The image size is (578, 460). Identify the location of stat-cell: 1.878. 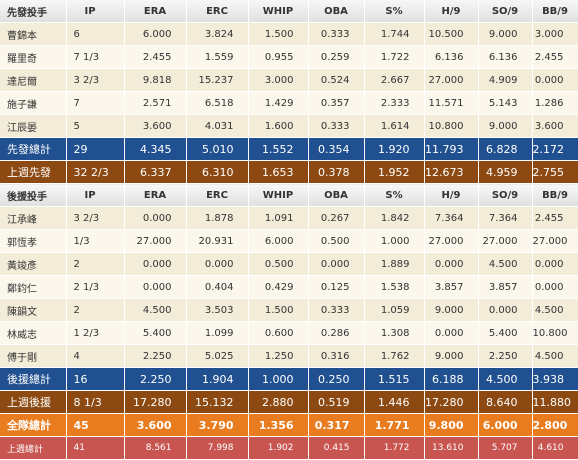
(217, 218).